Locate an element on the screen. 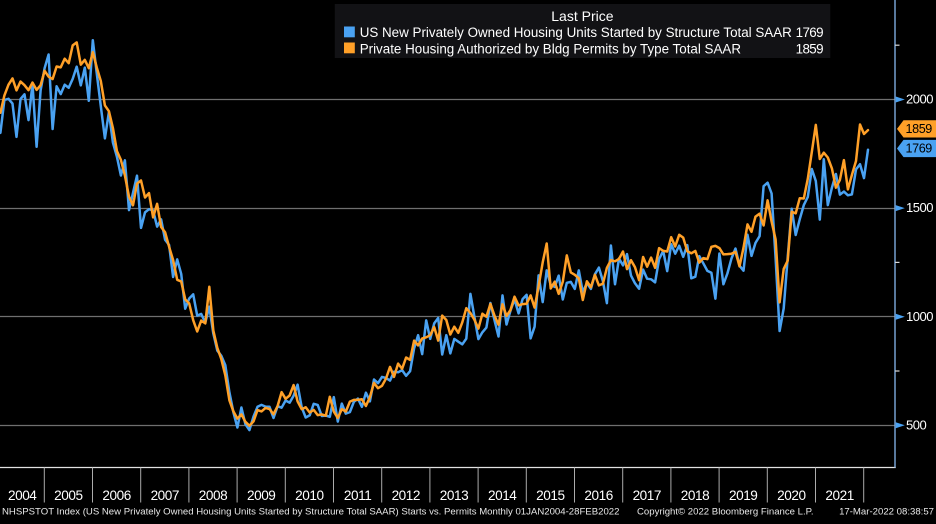 This screenshot has height=524, width=936. svg-text:Copyright© 2022 Bloomberg Fina: Copyright© 2022 Bloomberg Finance L.P. is located at coordinates (725, 512).